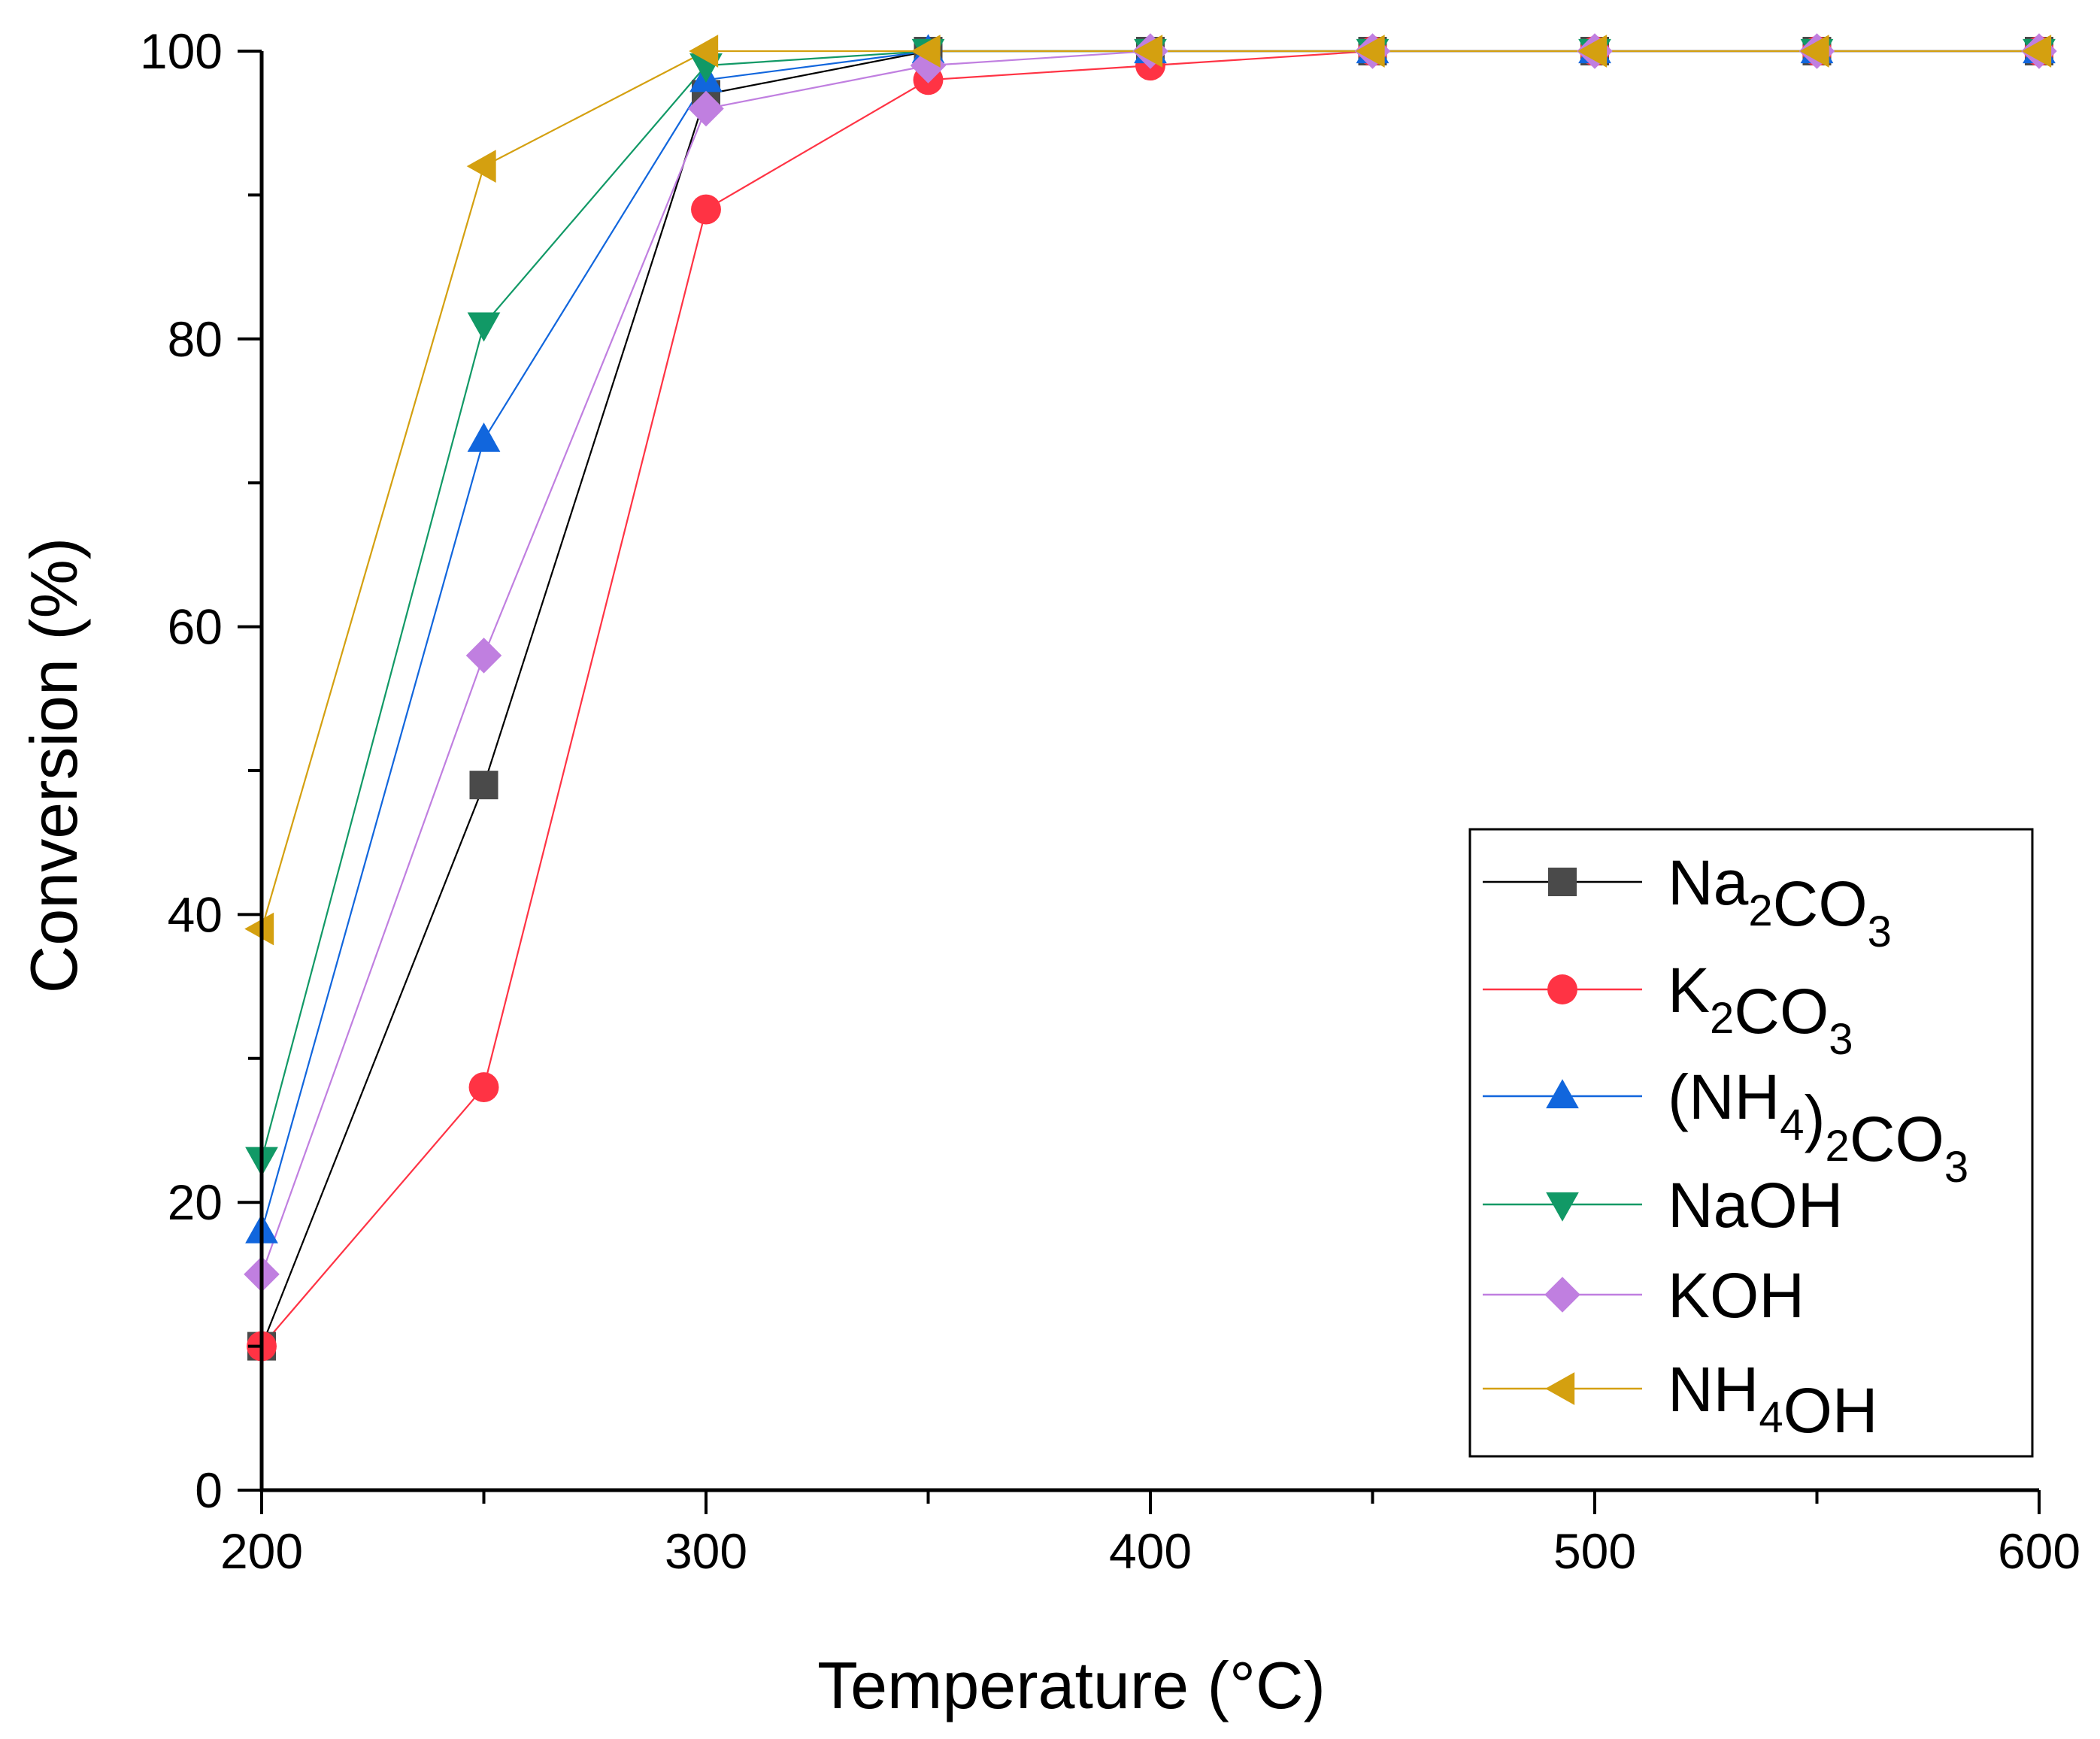  I want to click on legend-marker-naoh, so click(1562, 1207).